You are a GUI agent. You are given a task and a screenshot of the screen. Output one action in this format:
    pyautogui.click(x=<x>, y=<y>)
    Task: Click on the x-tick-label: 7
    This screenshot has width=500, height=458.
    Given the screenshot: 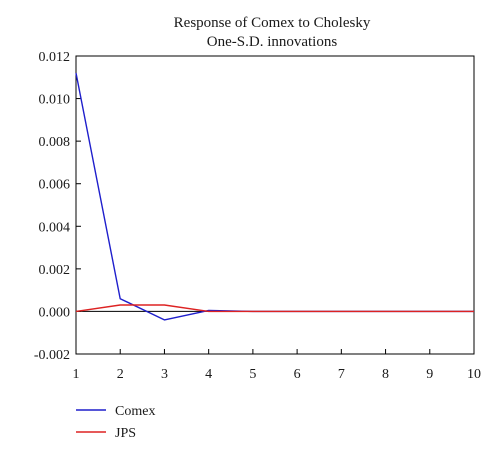 What is the action you would take?
    pyautogui.click(x=341, y=374)
    